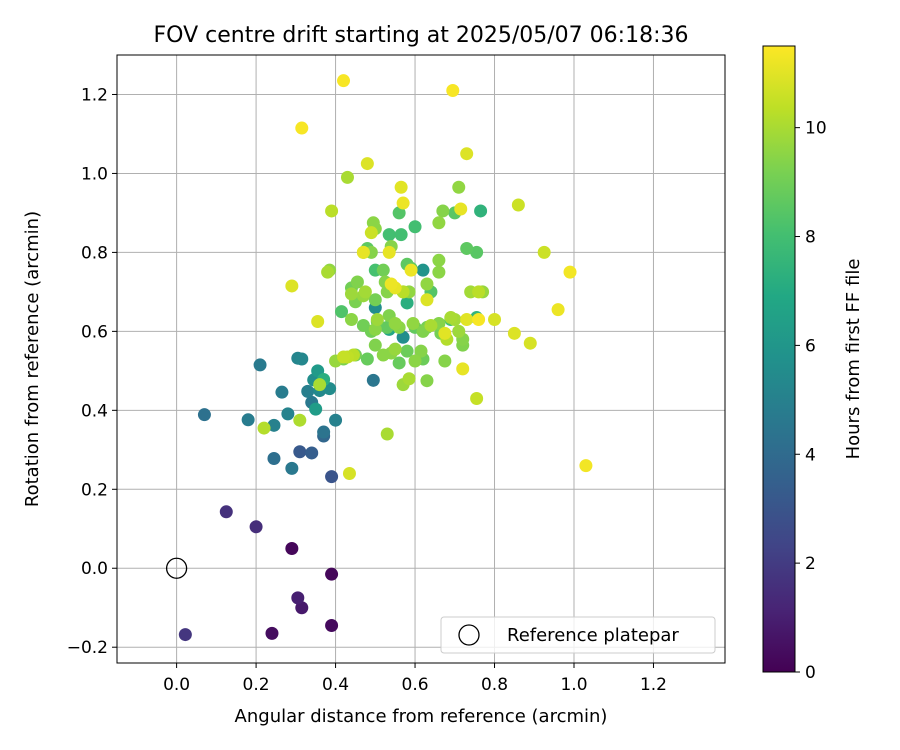  Describe the element at coordinates (593, 635) in the screenshot. I see `legend-entry-label: Reference platepar` at that location.